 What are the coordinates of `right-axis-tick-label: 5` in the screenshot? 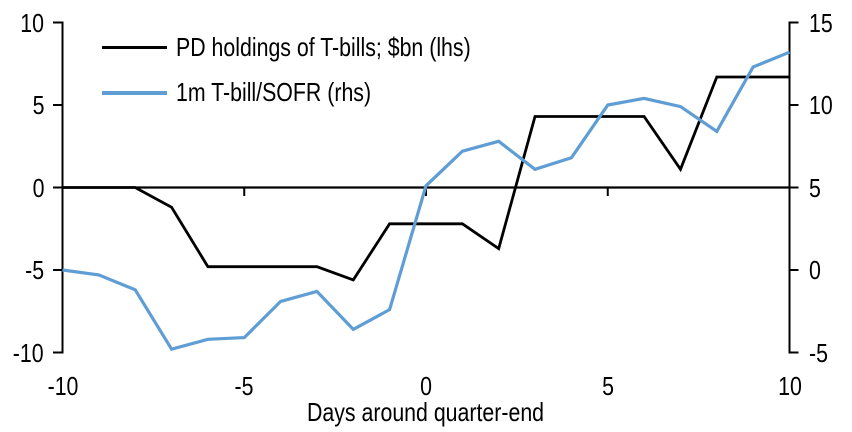 It's located at (815, 187).